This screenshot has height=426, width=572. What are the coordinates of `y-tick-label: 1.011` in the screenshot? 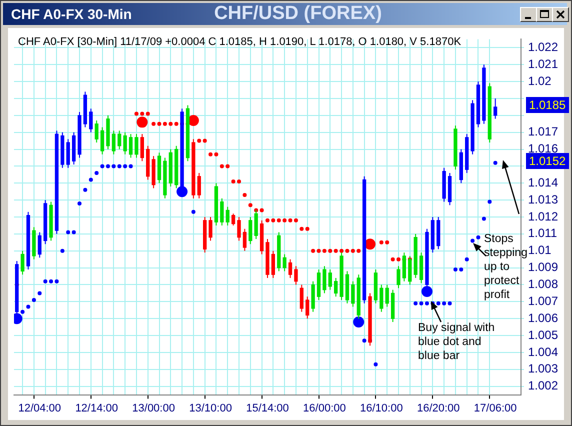 It's located at (543, 233).